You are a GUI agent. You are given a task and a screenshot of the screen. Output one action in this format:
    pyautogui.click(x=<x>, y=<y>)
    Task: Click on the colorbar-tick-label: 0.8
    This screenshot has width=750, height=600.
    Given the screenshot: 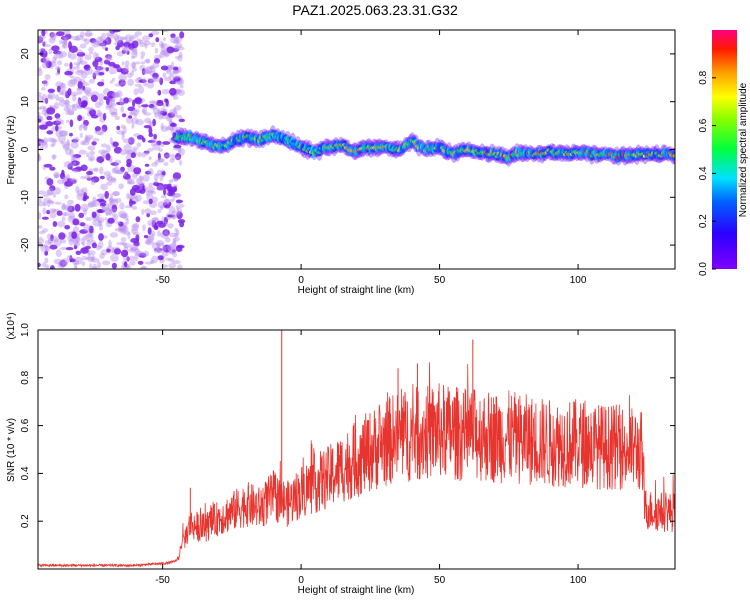 What is the action you would take?
    pyautogui.click(x=703, y=77)
    